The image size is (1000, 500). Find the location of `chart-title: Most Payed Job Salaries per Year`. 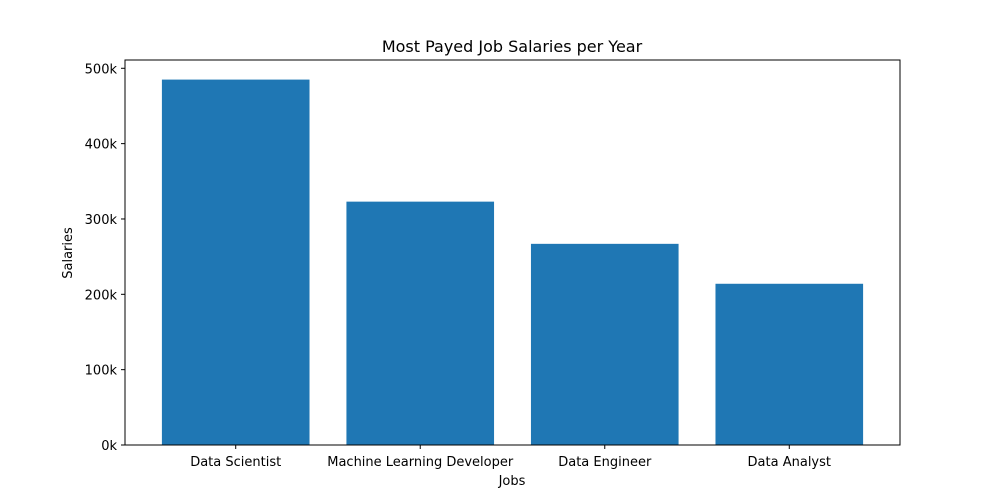

chart-title: Most Payed Job Salaries per Year is located at coordinates (512, 46).